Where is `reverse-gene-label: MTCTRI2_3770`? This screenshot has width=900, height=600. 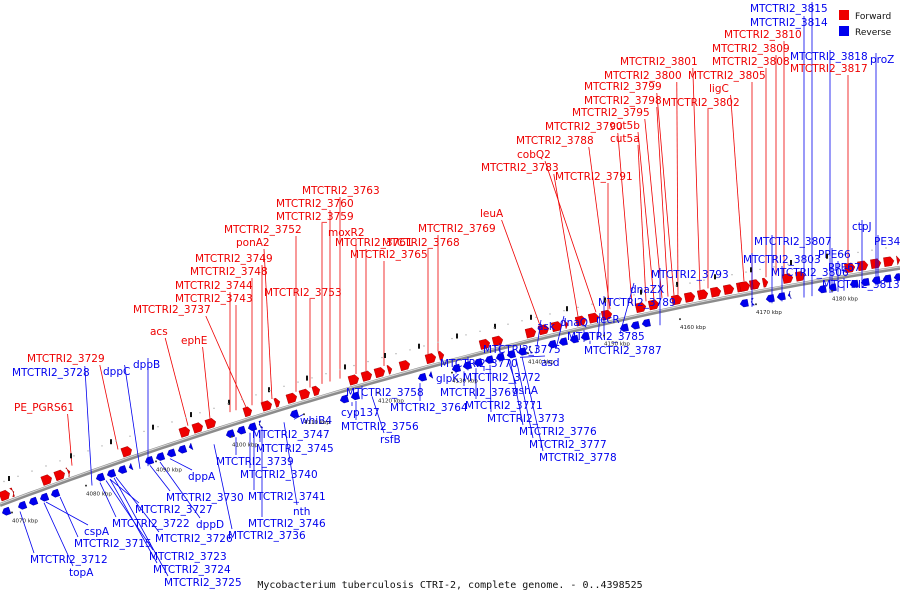
reverse-gene-label: MTCTRI2_3770 is located at coordinates (479, 364).